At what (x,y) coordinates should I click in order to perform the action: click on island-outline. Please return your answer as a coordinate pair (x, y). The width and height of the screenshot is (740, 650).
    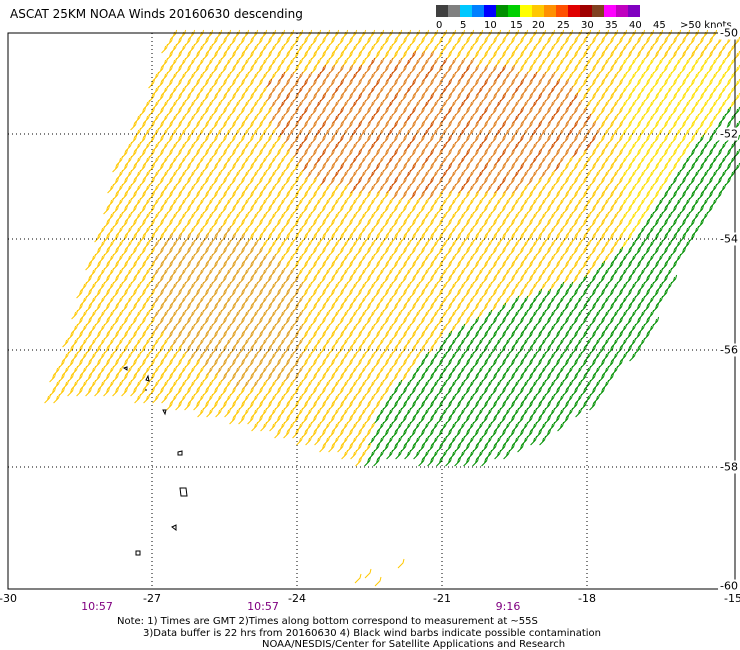
    Looking at the image, I should click on (180, 453).